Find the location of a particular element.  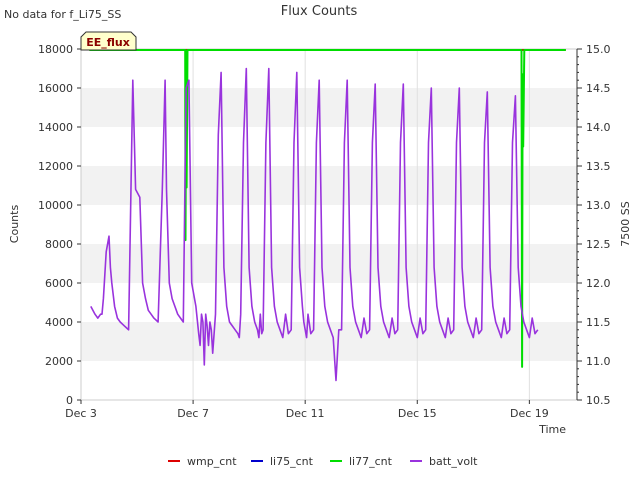

legend-label-wmp_cnt: wmp_cnt is located at coordinates (212, 461).